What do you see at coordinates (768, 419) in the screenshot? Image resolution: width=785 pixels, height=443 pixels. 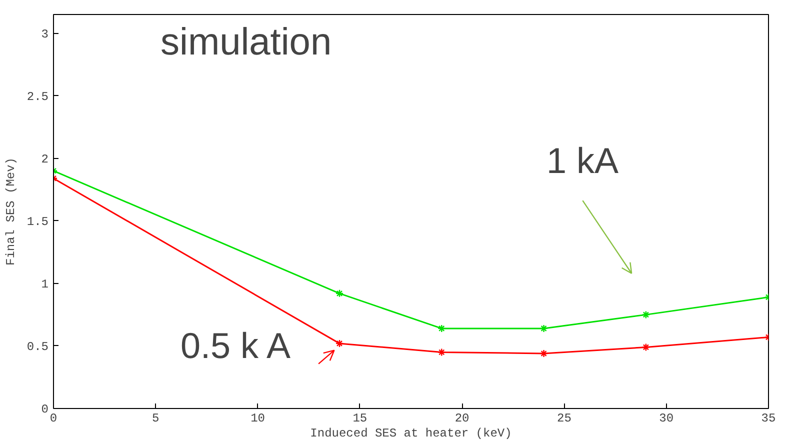 I see `x-tick-label: 35` at bounding box center [768, 419].